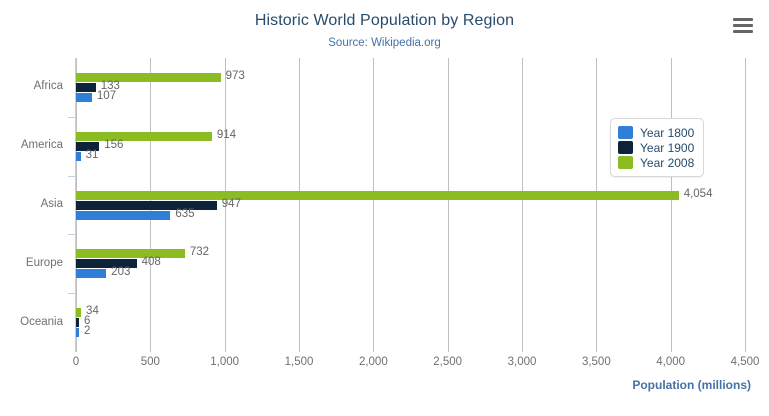 The image size is (769, 416). I want to click on legend-label: Year 2008, so click(667, 162).